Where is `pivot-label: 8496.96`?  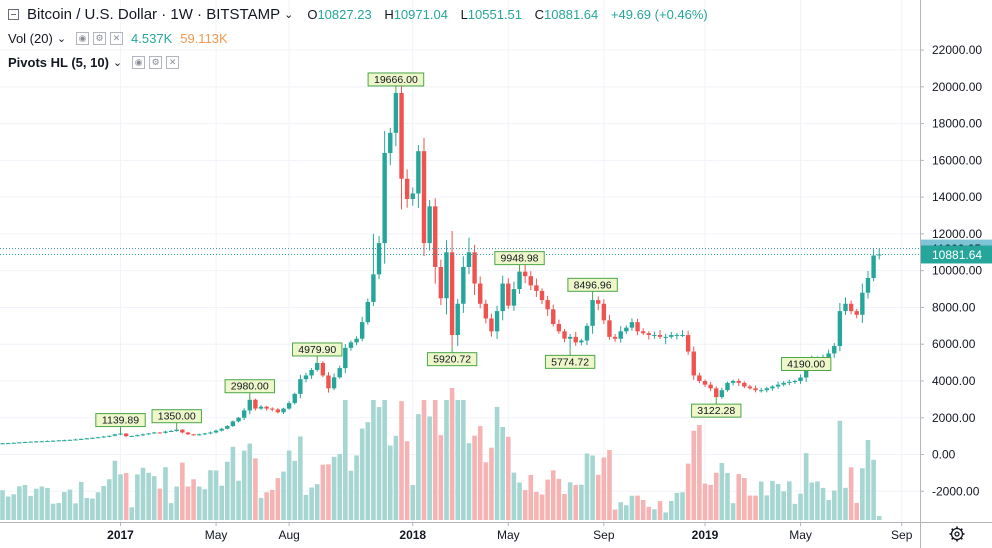
pivot-label: 8496.96 is located at coordinates (592, 288).